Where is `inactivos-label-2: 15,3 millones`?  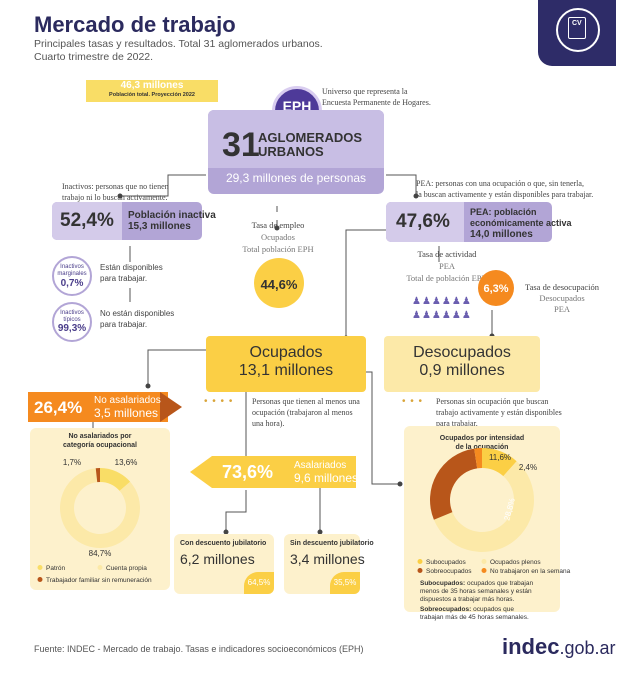
inactivos-label-2: 15,3 millones is located at coordinates (159, 226).